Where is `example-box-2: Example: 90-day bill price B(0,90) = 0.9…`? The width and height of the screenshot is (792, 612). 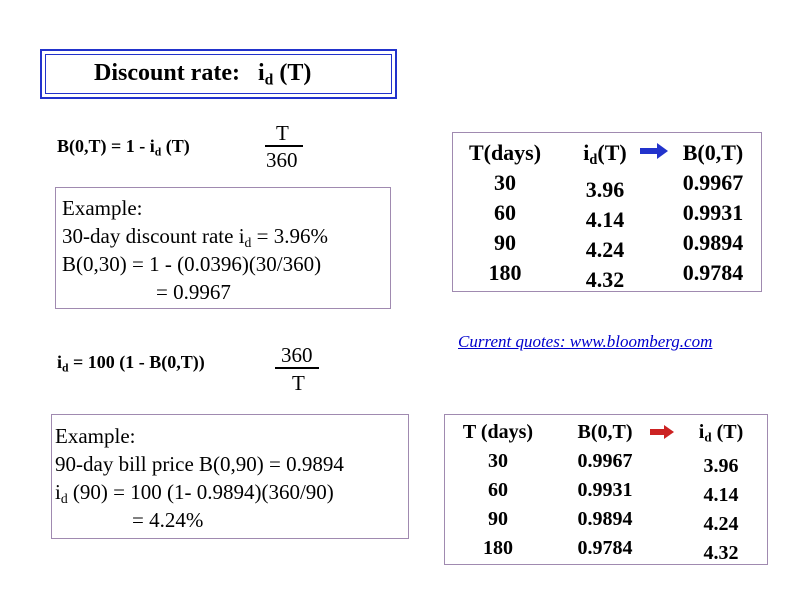 example-box-2: Example: 90-day bill price B(0,90) = 0.9… is located at coordinates (230, 476).